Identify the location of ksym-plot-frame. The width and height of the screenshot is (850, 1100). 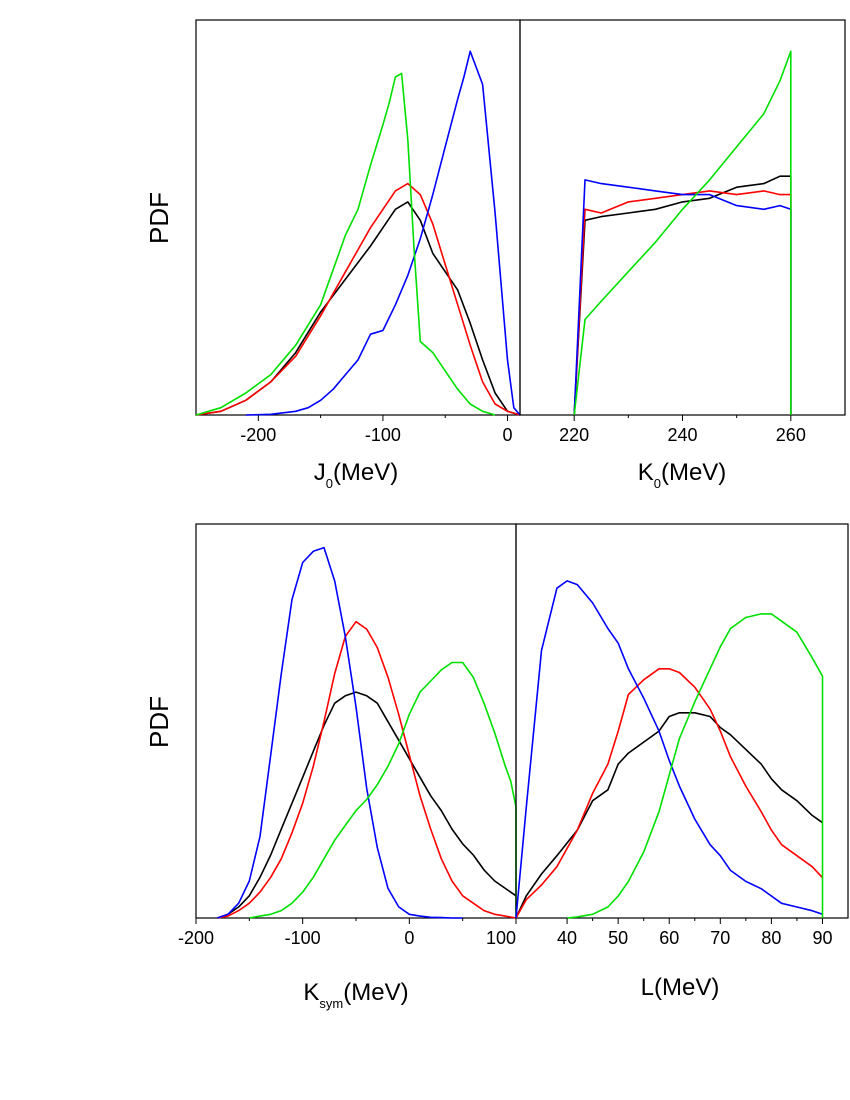
(356, 721).